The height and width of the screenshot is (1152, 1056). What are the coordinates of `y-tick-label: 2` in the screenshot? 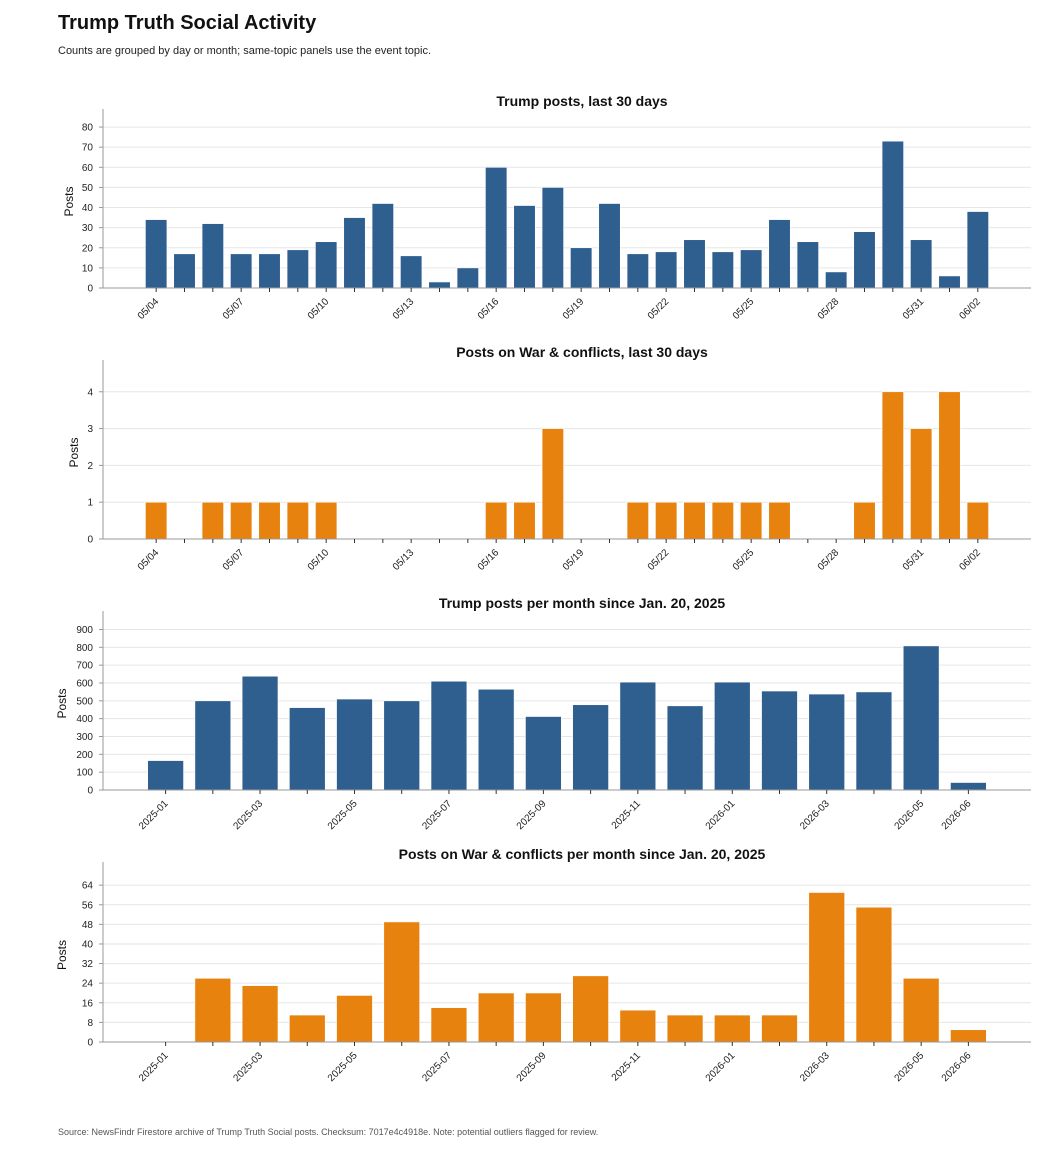 It's located at (90, 466).